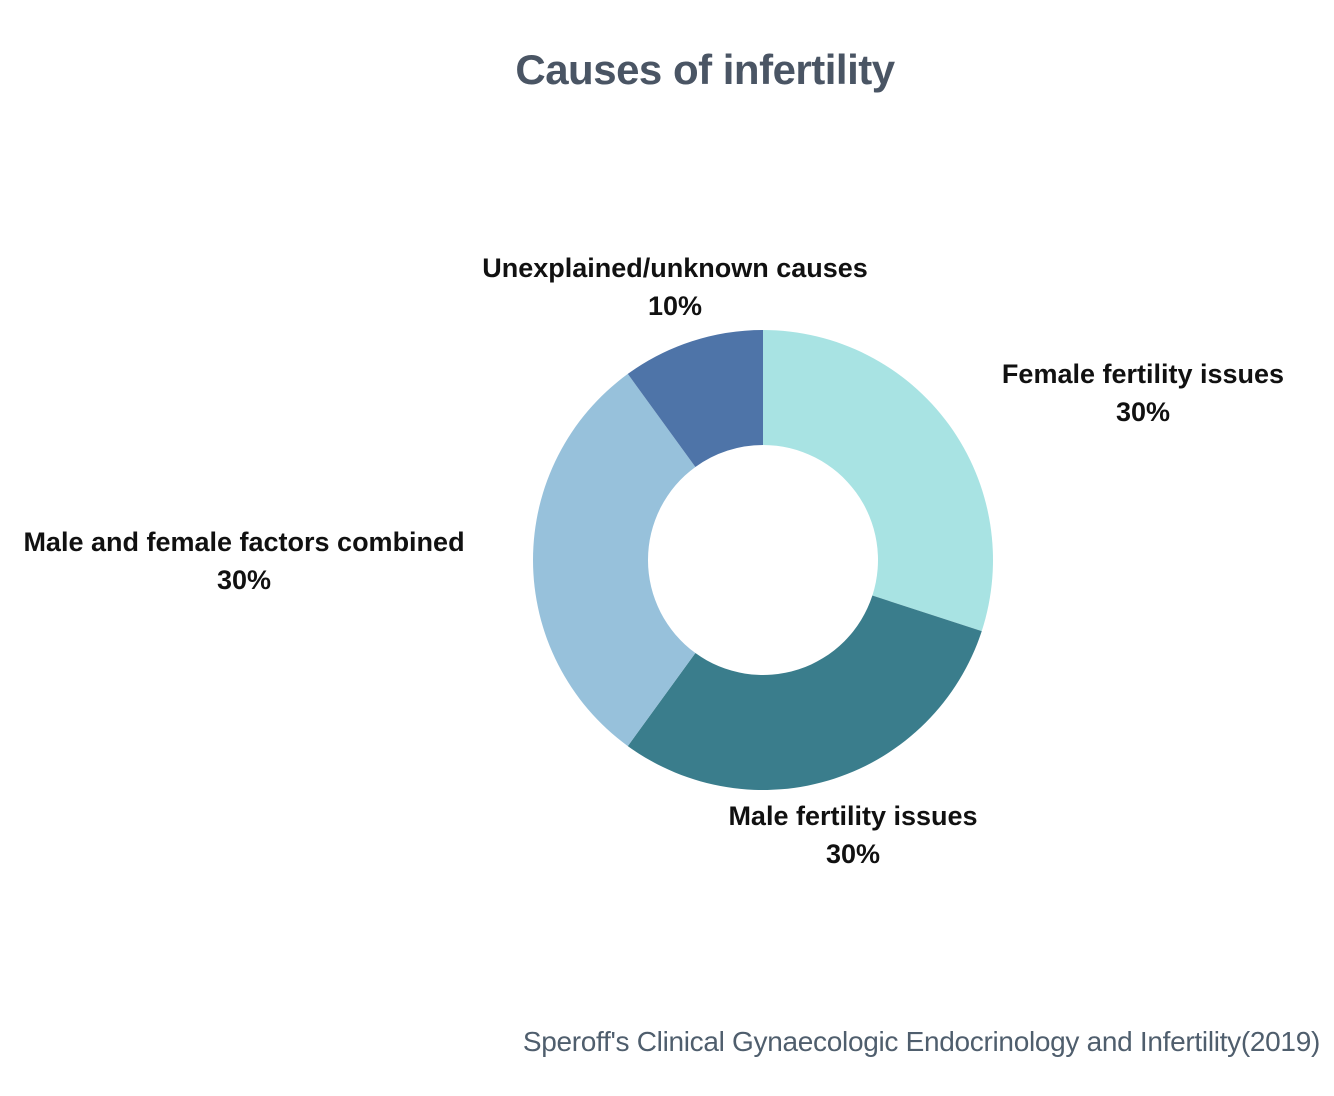  Describe the element at coordinates (243, 561) in the screenshot. I see `slice-label-combined: Male and female factors combined 30%` at that location.